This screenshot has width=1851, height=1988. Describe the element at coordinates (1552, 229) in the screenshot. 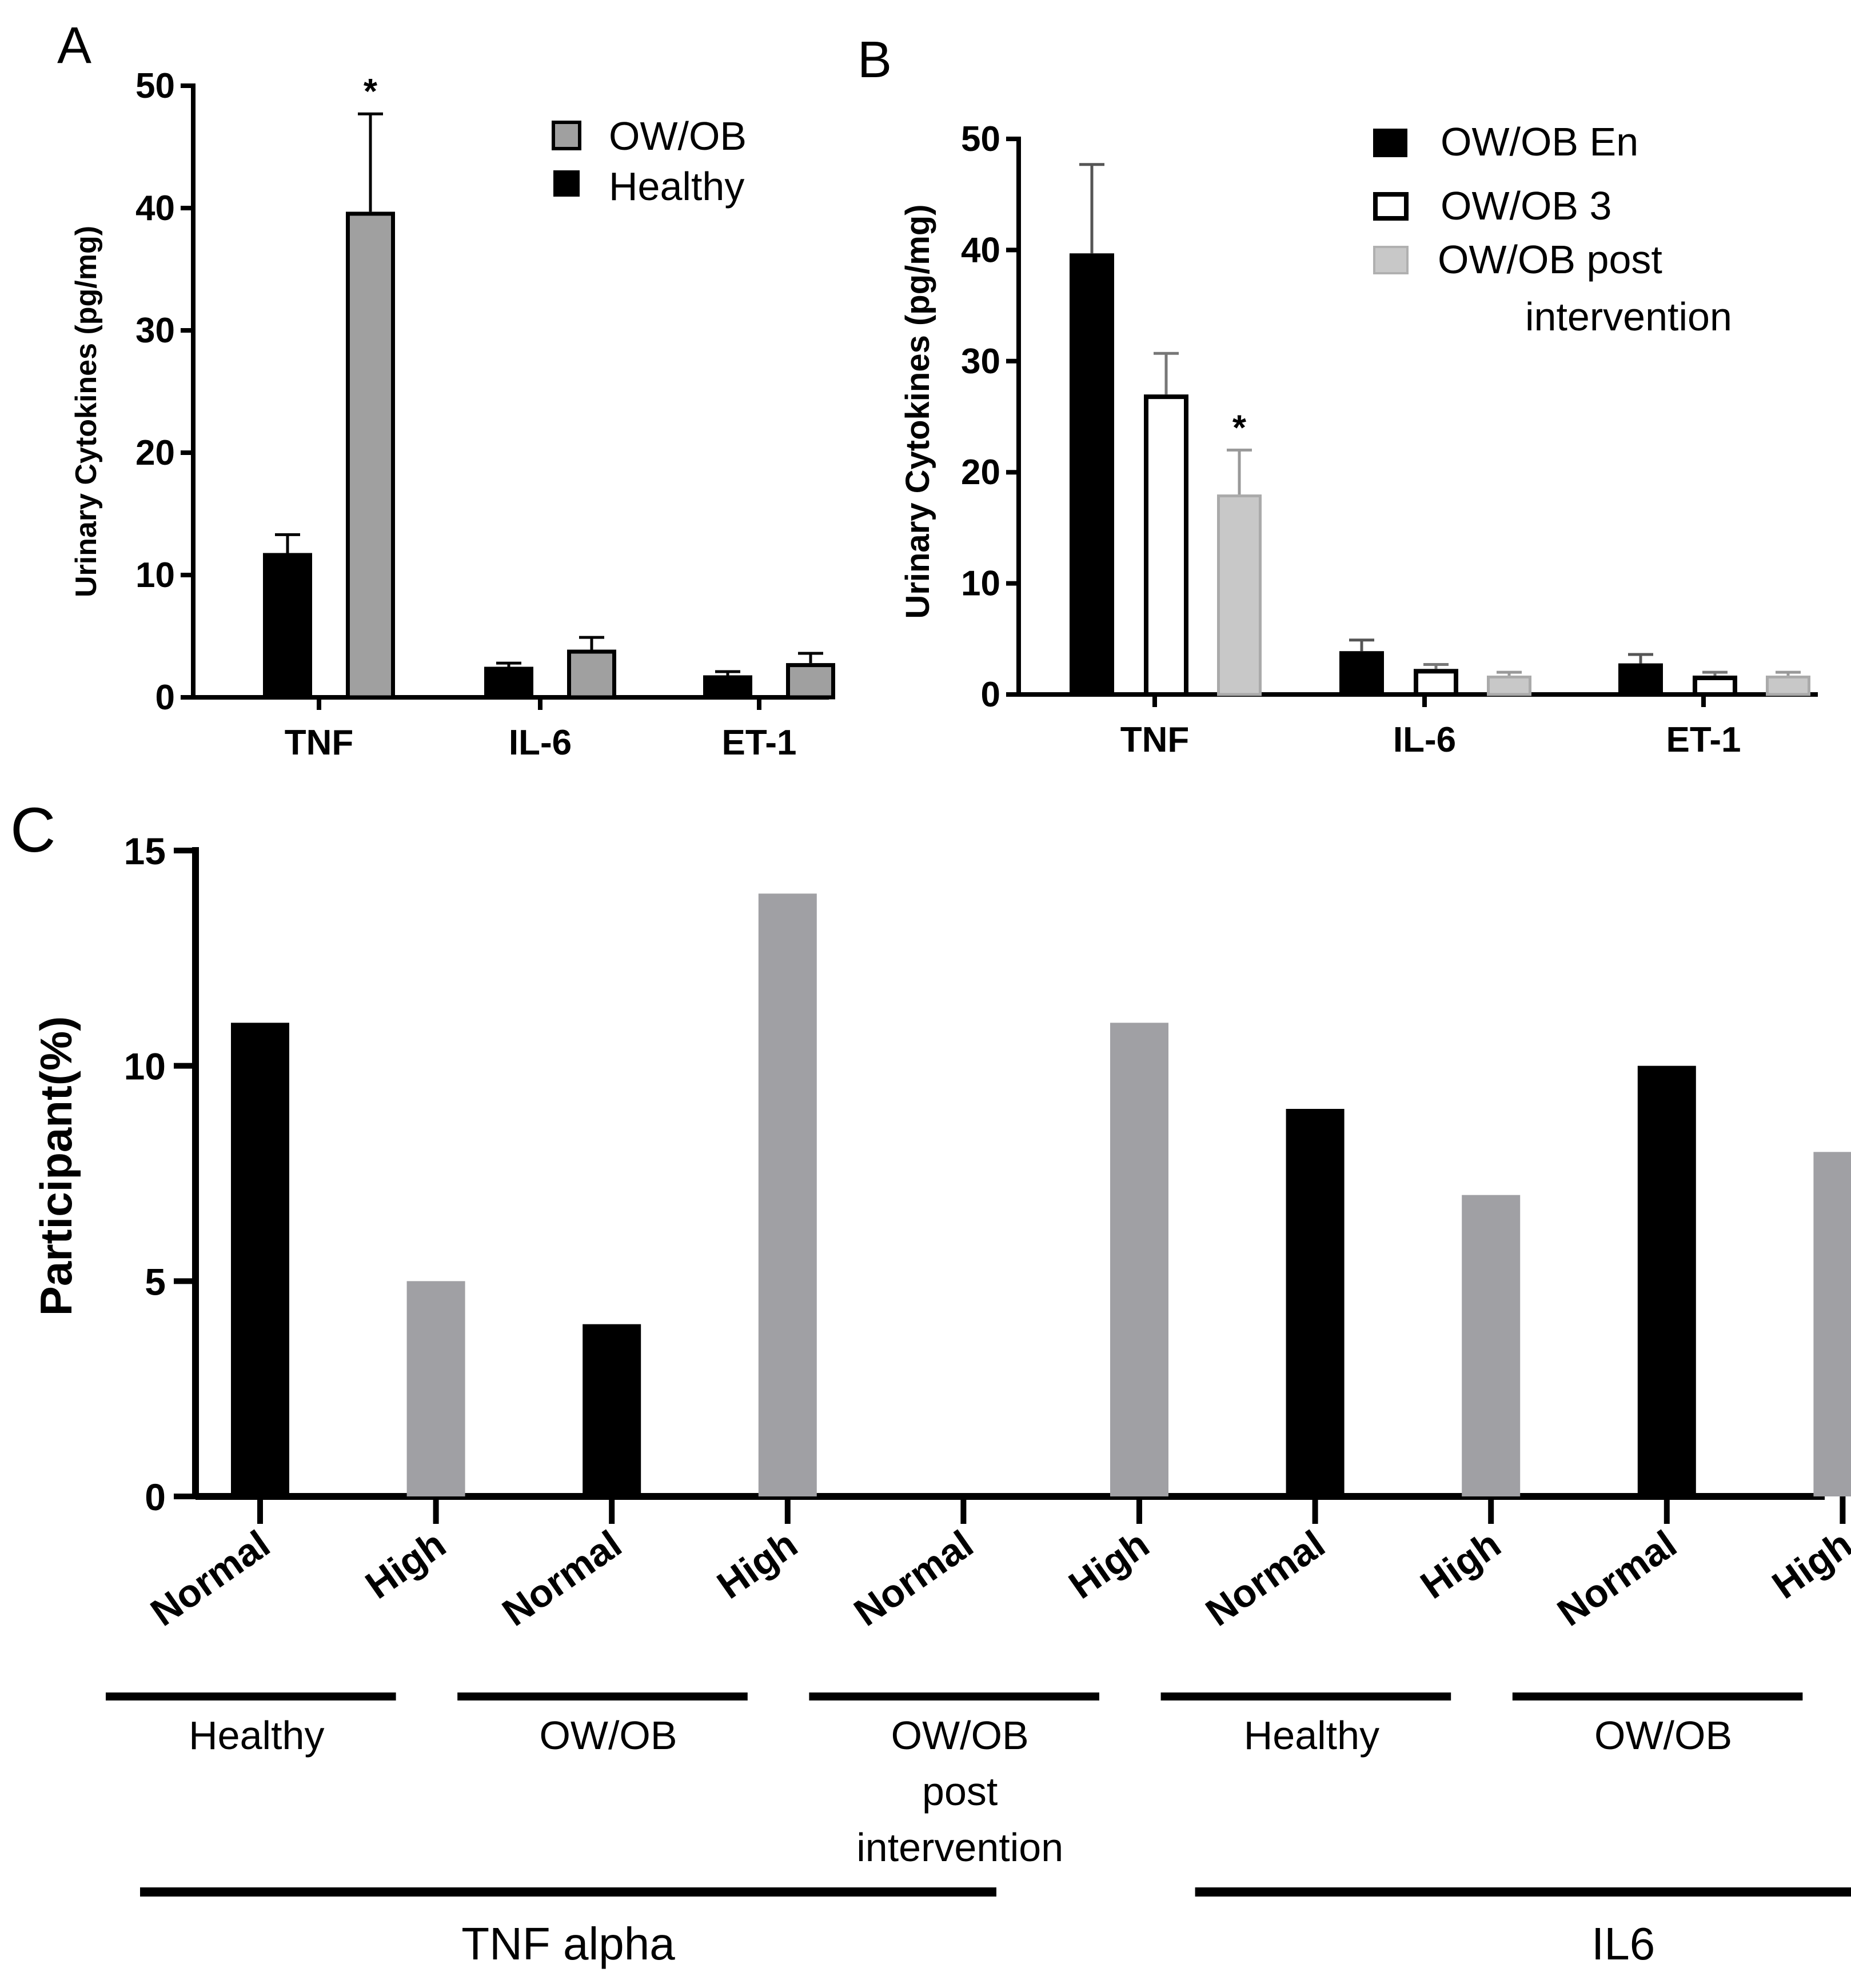

I see `panel-b-legend: OW/OB En OW/OB 3 OW/OB post intervention` at that location.